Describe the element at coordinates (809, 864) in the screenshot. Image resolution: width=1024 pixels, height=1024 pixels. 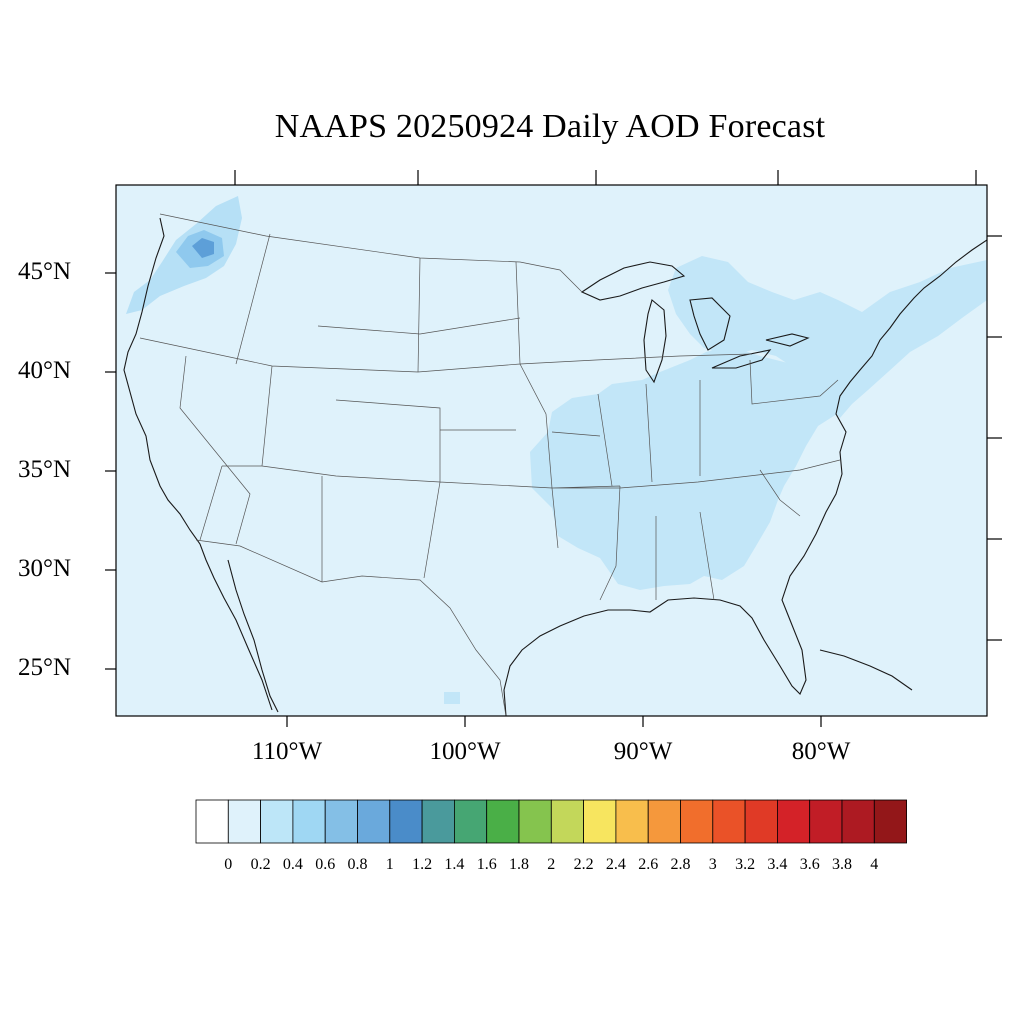
I see `colorbar-label-18: 3.6` at that location.